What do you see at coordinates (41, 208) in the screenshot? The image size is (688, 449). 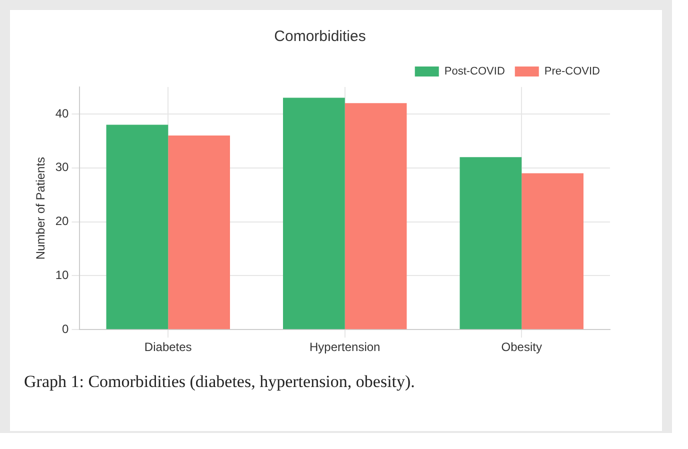 I see `y-axis-title: Number of Patients` at bounding box center [41, 208].